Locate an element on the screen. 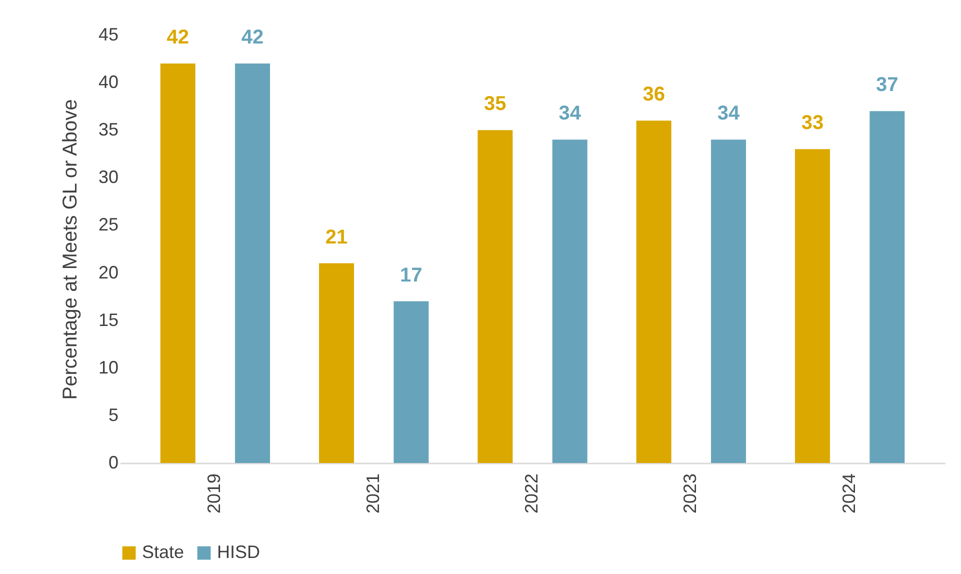 The height and width of the screenshot is (574, 961). x-tick-label: 2023 is located at coordinates (690, 494).